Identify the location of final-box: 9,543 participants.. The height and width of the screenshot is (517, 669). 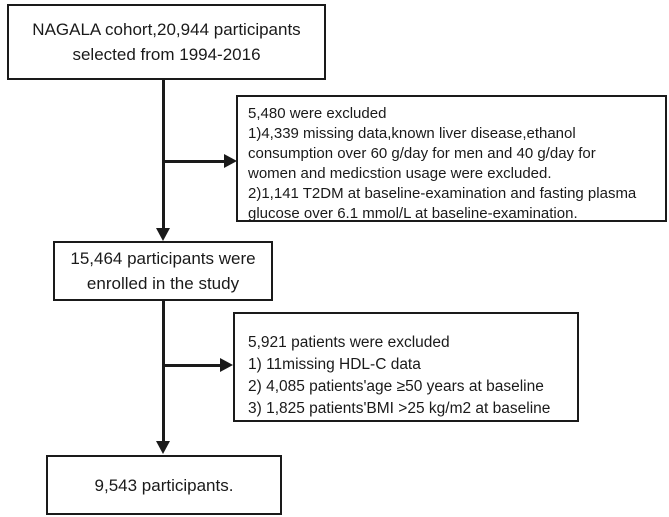
(164, 485).